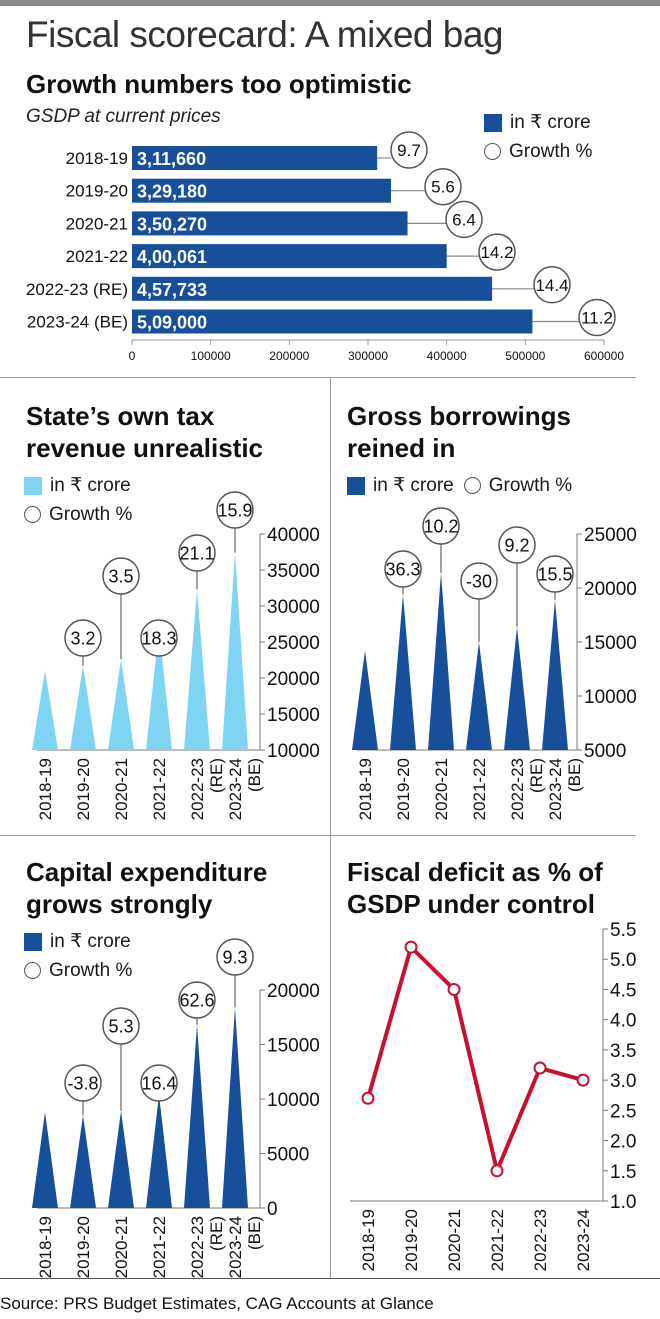 This screenshot has height=1319, width=660. Describe the element at coordinates (289, 356) in the screenshot. I see `x-tick-label: 200000` at that location.